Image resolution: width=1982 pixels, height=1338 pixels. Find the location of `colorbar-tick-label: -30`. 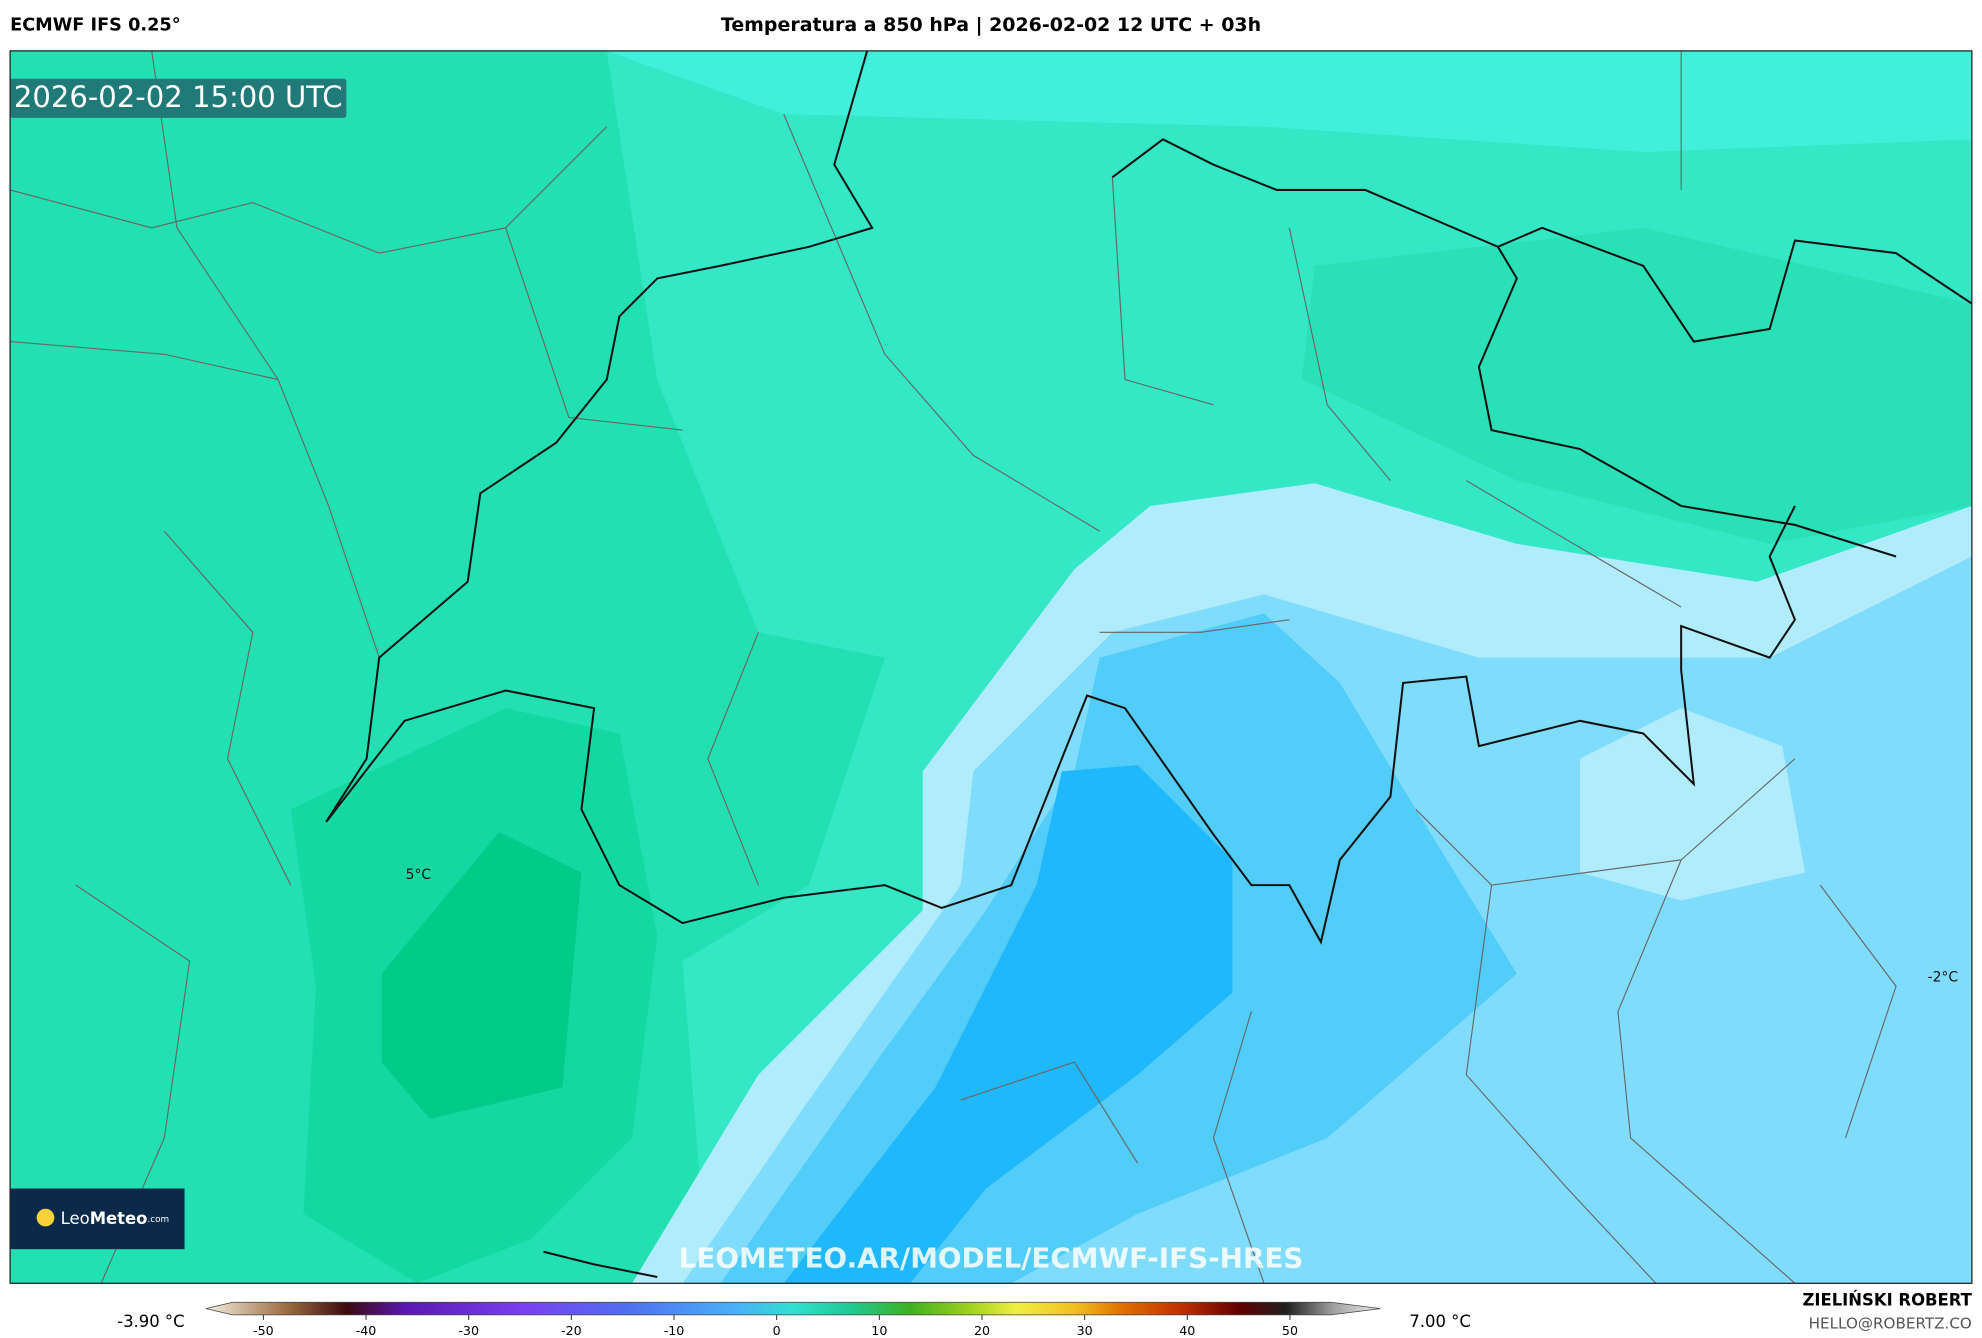

colorbar-tick-label: -30 is located at coordinates (468, 1330).